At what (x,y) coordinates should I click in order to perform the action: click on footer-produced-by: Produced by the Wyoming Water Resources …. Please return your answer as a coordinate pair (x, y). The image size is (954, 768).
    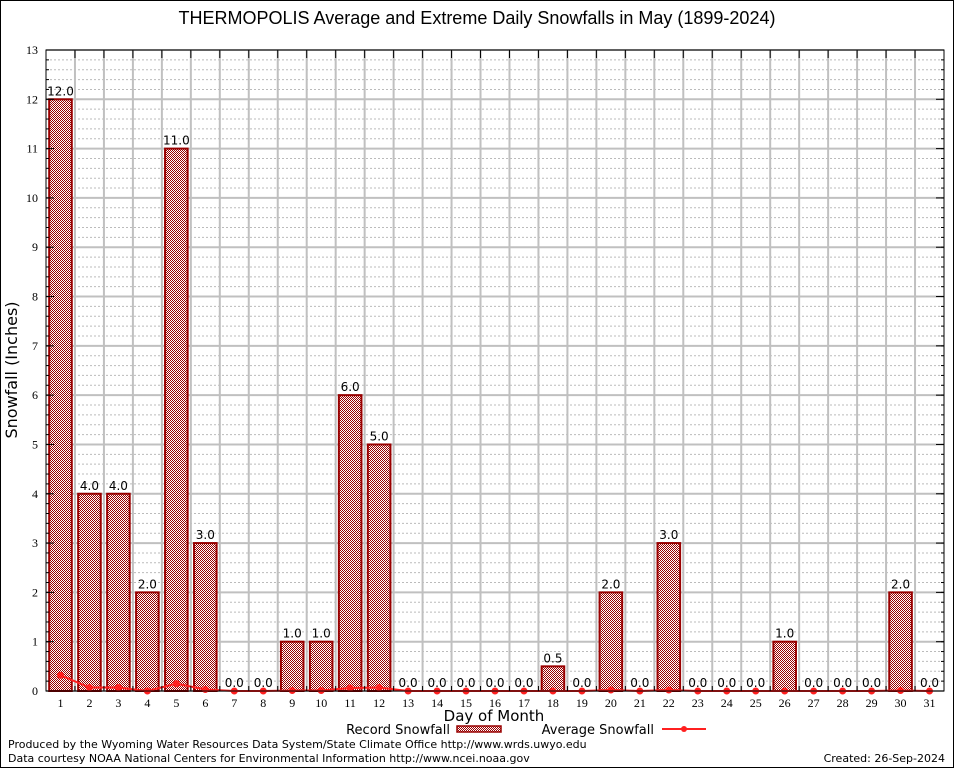
    Looking at the image, I should click on (297, 744).